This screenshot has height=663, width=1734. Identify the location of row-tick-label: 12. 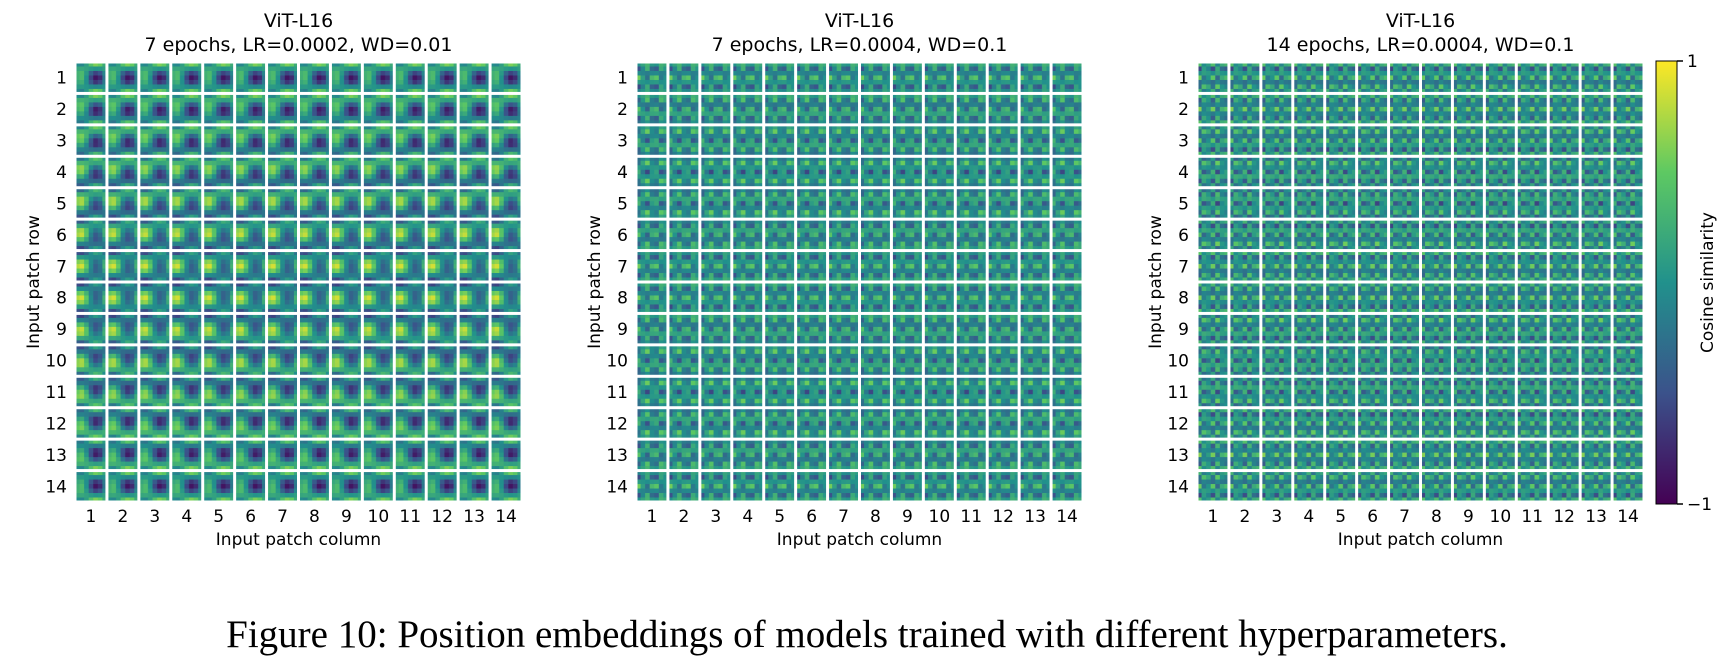
(56, 424).